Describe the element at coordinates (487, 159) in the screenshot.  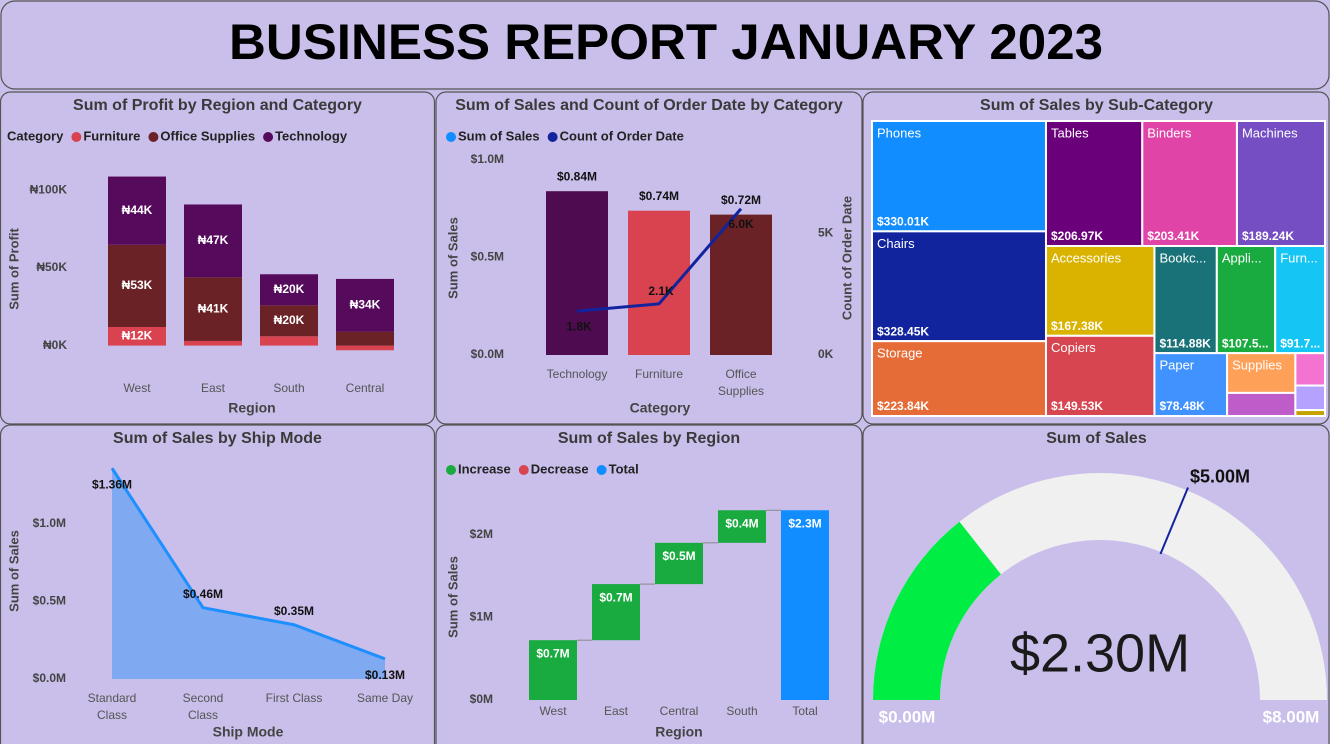
I see `y-tick-label: $1.0M` at that location.